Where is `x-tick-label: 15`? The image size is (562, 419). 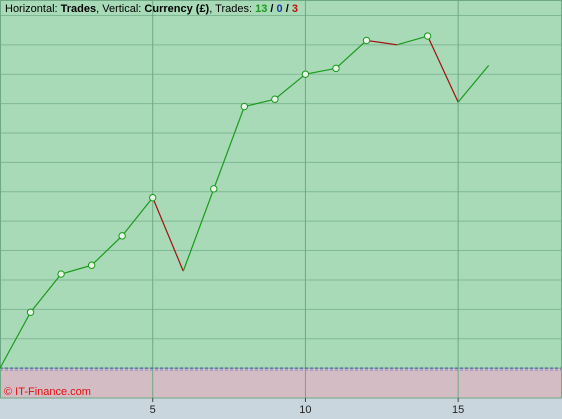 x-tick-label: 15 is located at coordinates (458, 410).